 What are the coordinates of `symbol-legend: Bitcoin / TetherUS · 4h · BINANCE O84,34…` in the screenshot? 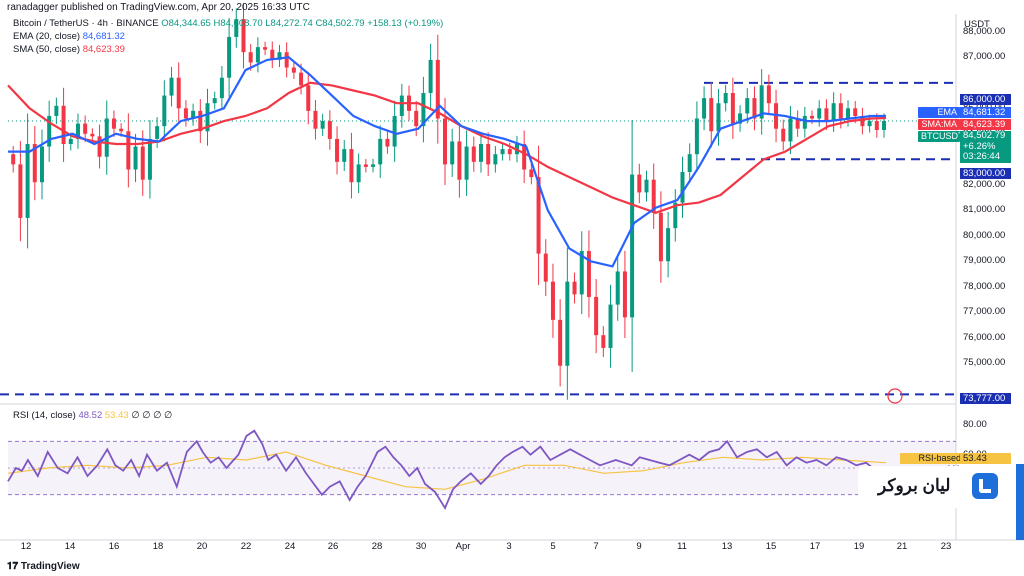 It's located at (228, 23).